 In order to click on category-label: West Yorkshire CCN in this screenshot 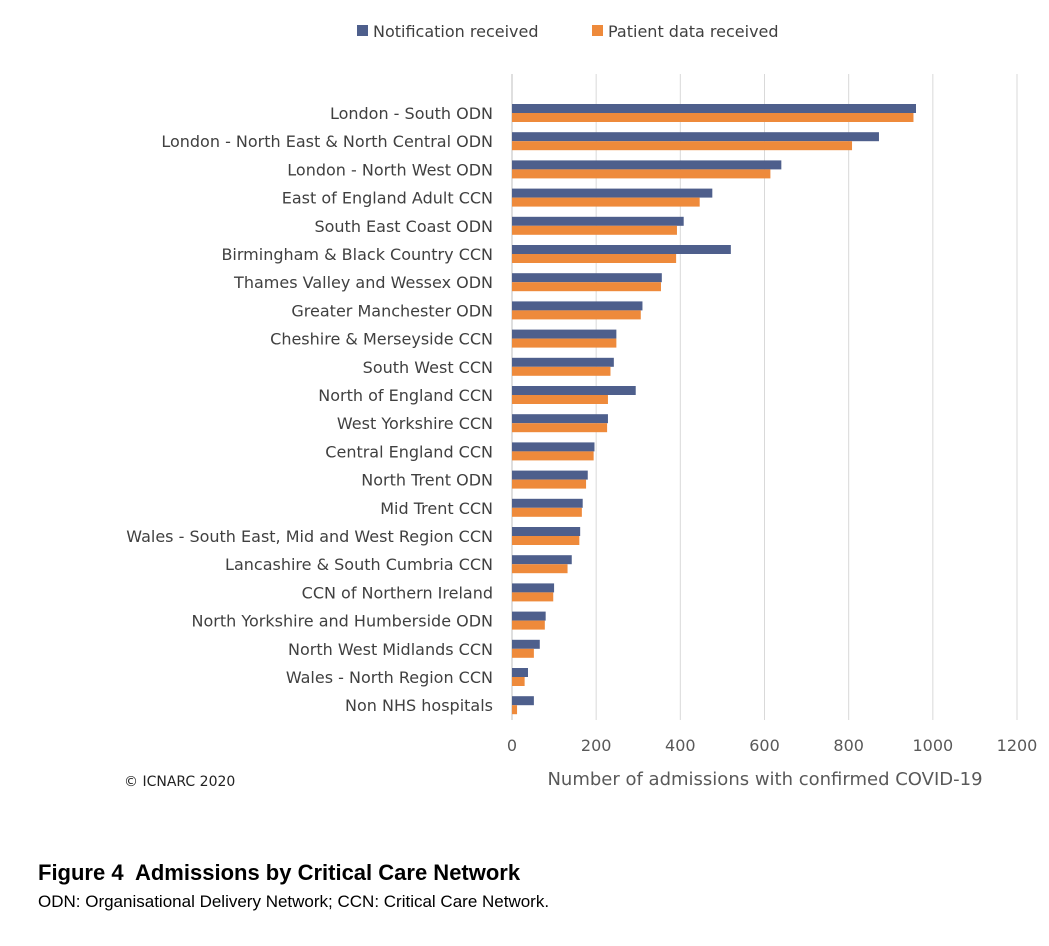, I will do `click(415, 423)`.